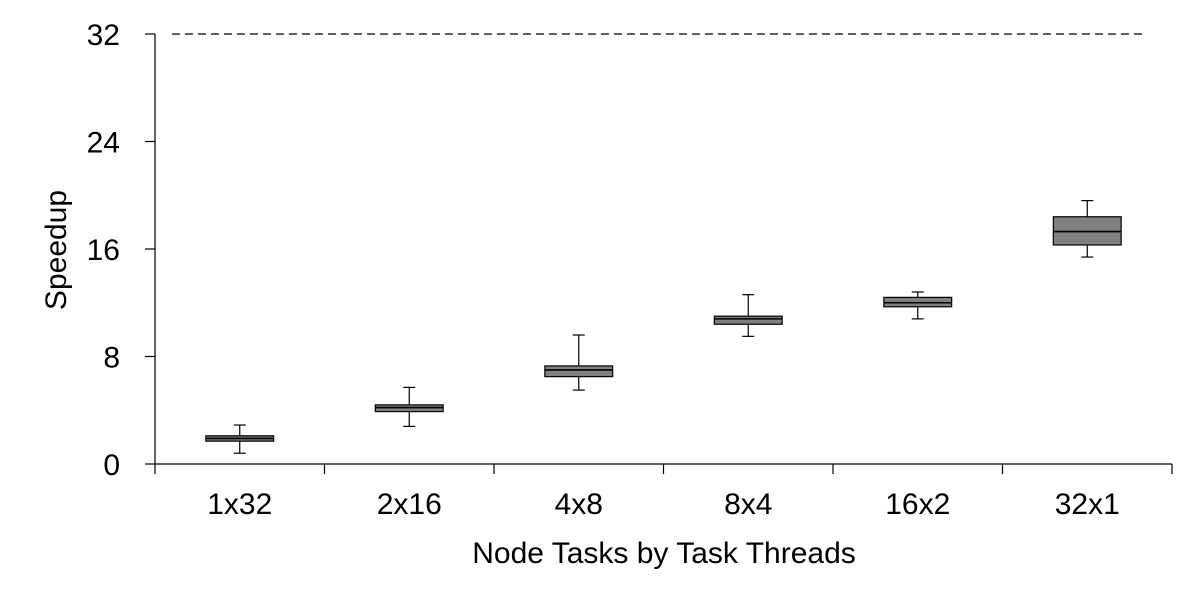 The image size is (1201, 601). I want to click on x-tick-label: 16x2, so click(917, 504).